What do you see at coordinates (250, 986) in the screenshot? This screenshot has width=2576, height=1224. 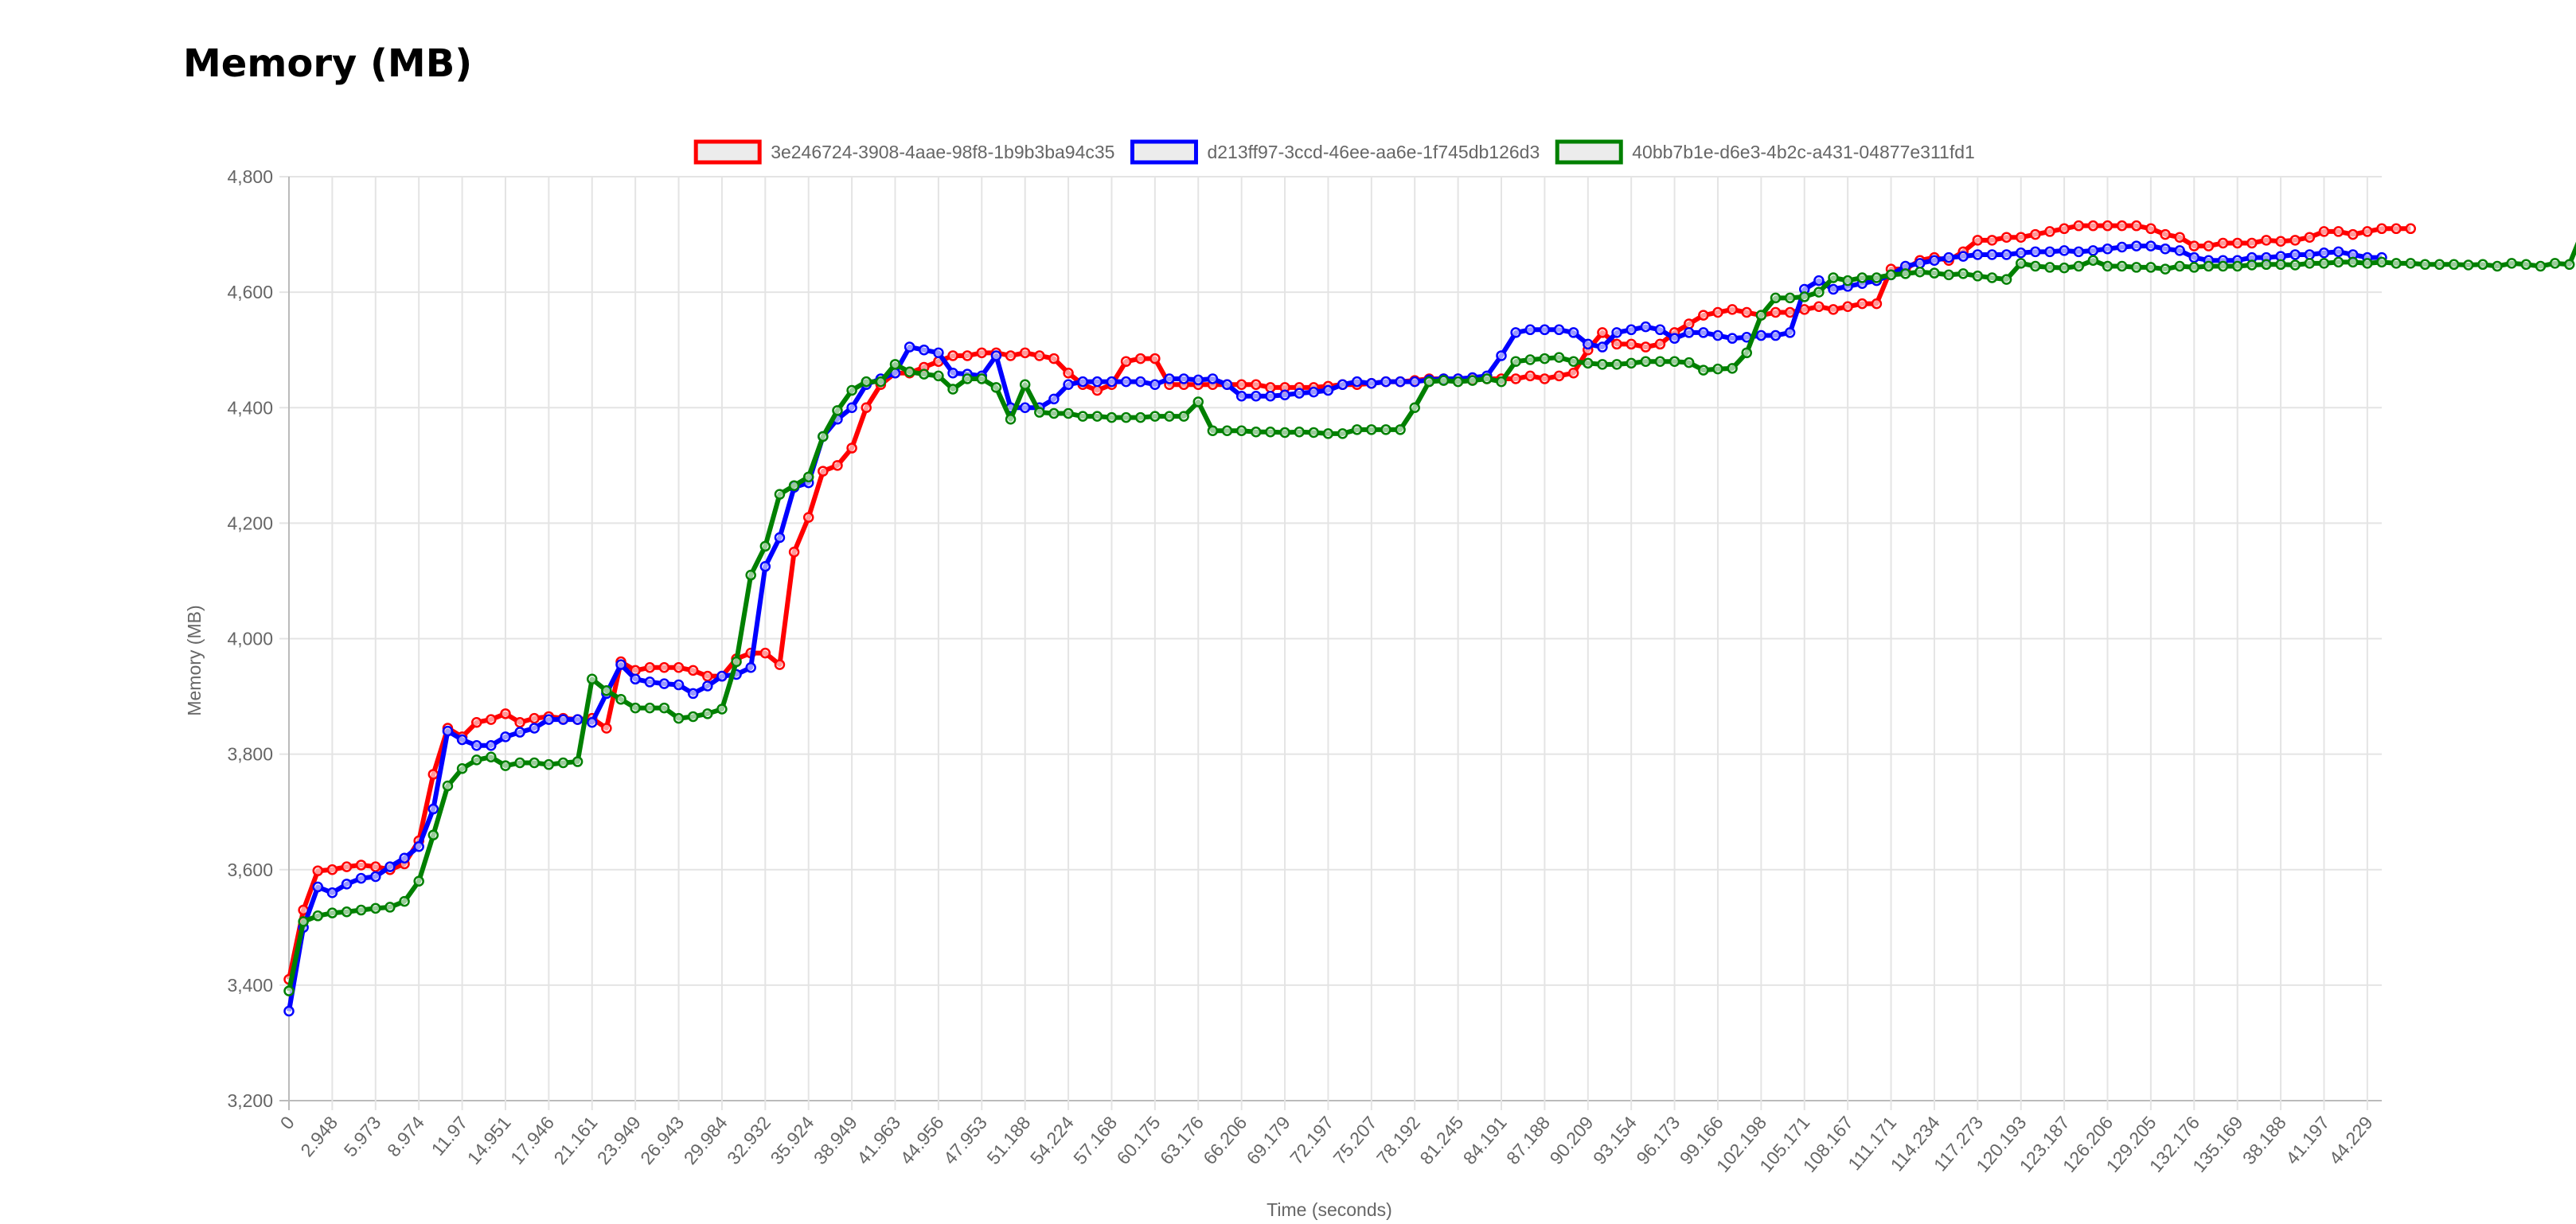 I see `y-tick-label: 3,400` at bounding box center [250, 986].